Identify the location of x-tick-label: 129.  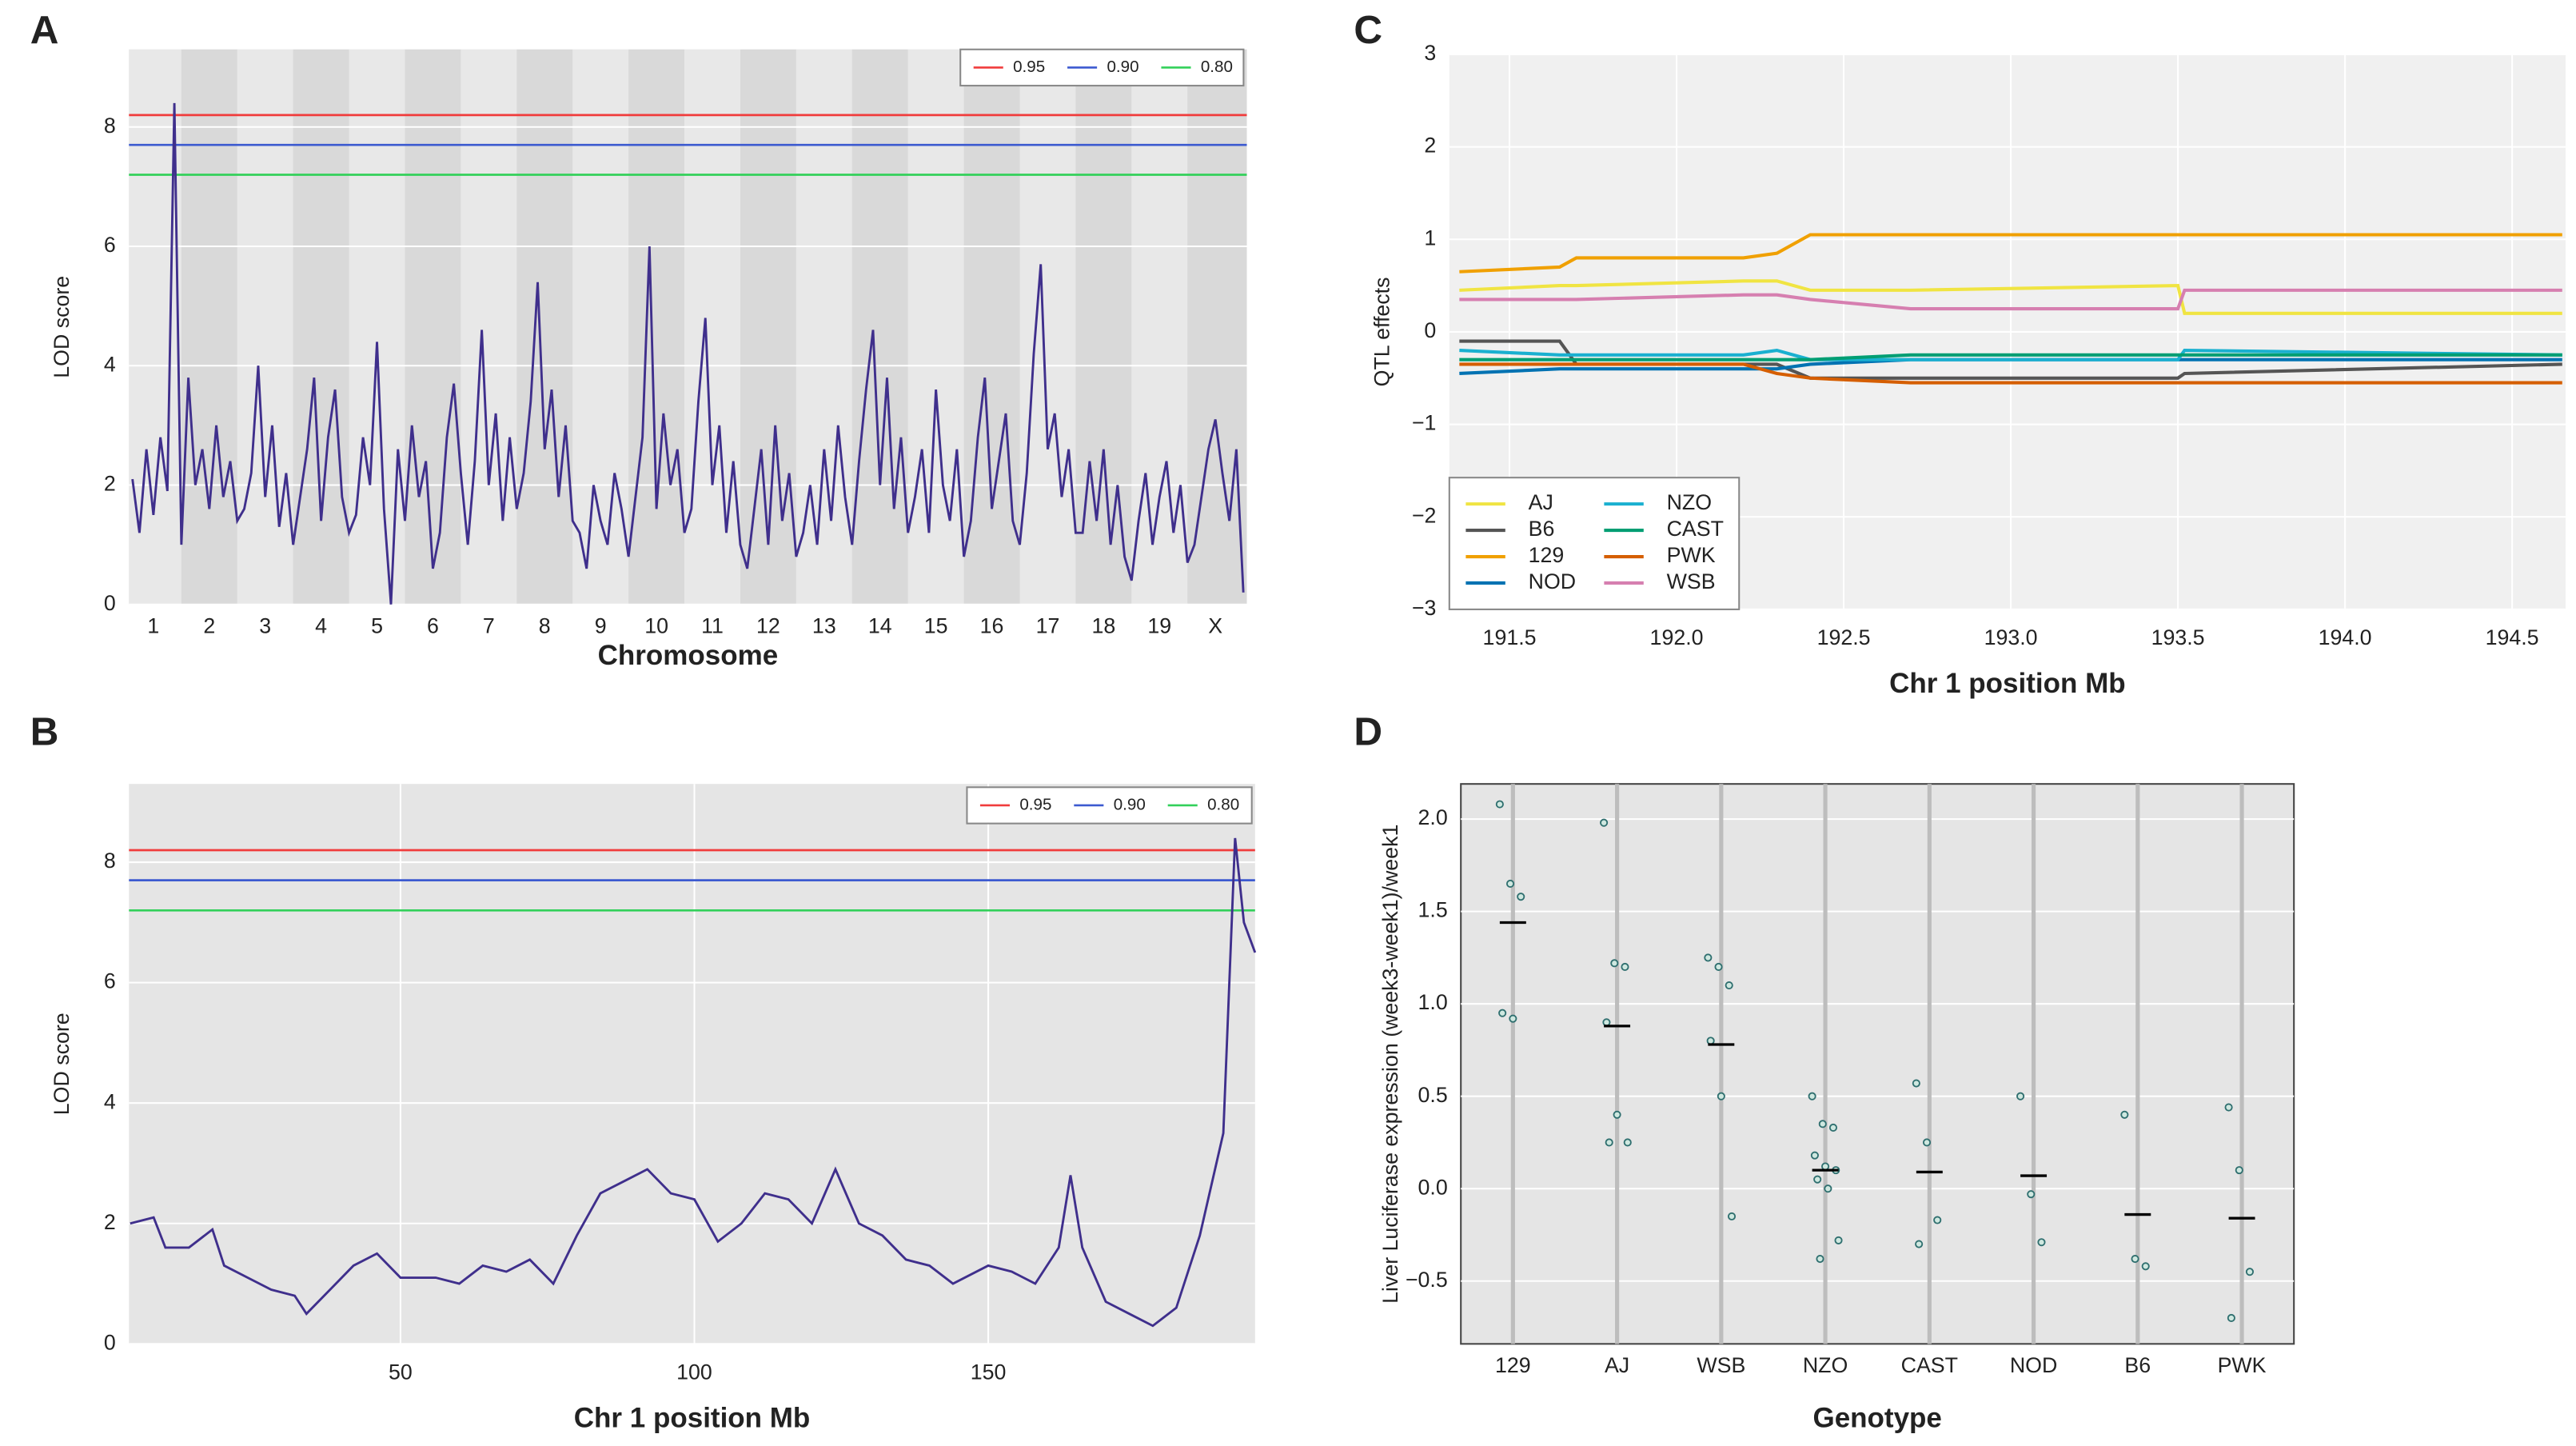
(1513, 1365).